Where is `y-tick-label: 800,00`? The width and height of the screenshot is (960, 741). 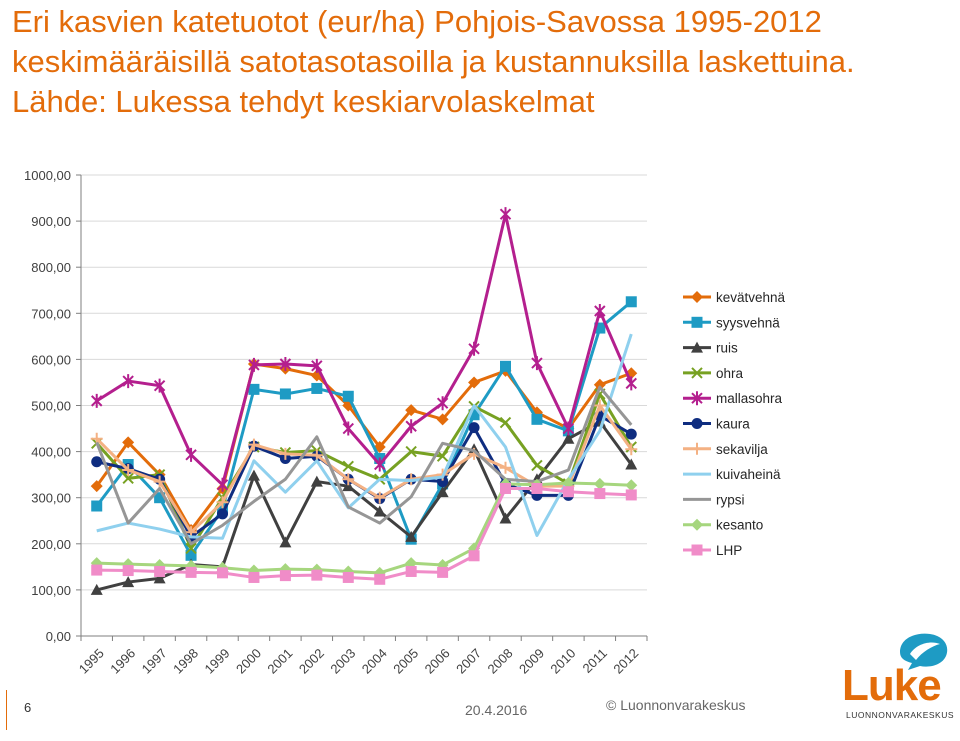
y-tick-label: 800,00 is located at coordinates (51, 267).